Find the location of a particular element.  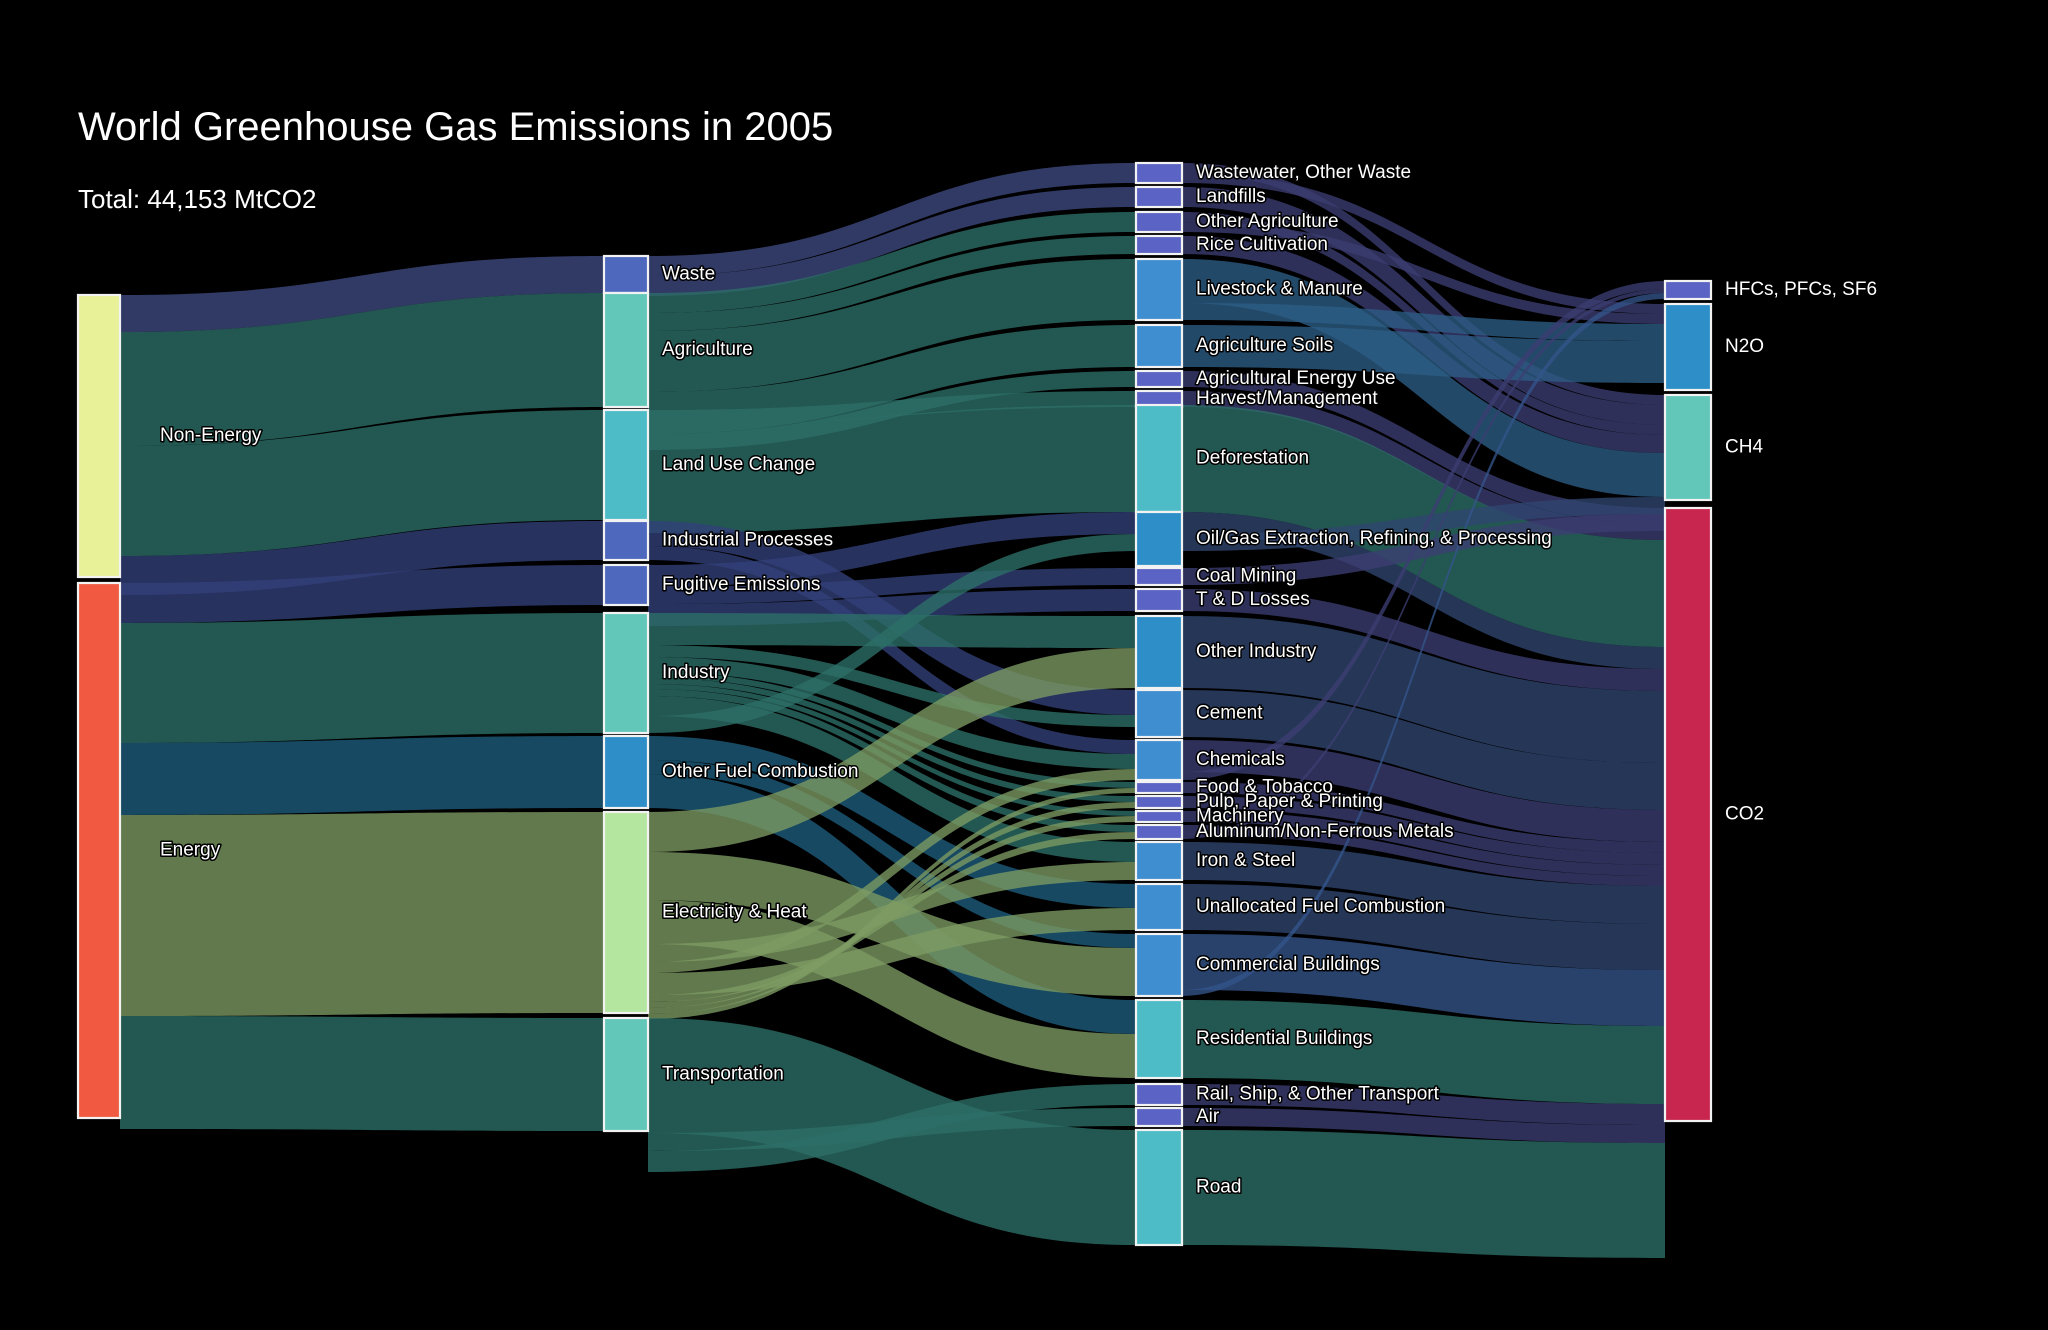

sankey-node-electricity_heat is located at coordinates (626, 912).